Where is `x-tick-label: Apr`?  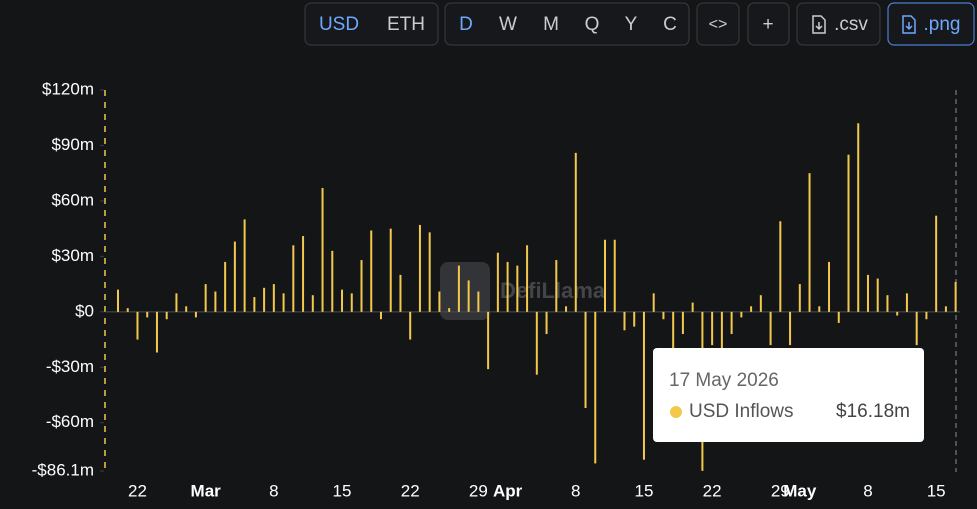 x-tick-label: Apr is located at coordinates (508, 490).